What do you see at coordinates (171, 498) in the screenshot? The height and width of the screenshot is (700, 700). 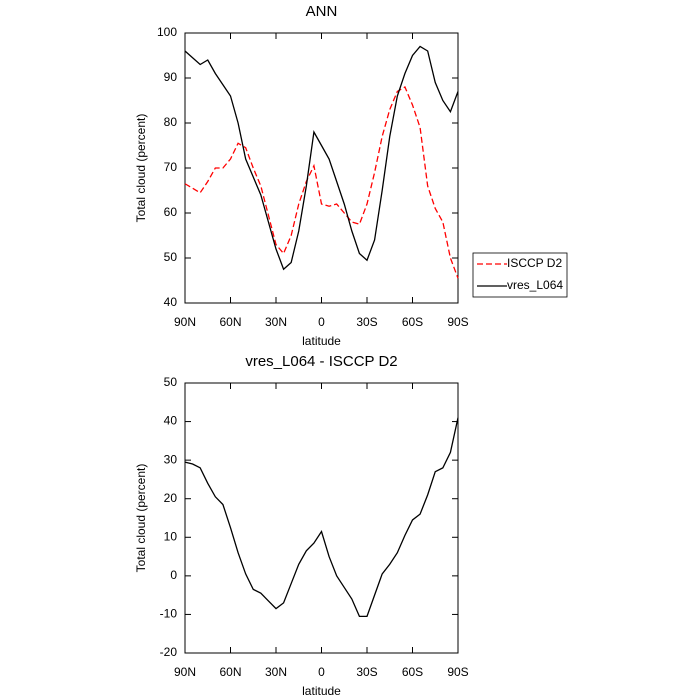 I see `y-tick-label: 20` at bounding box center [171, 498].